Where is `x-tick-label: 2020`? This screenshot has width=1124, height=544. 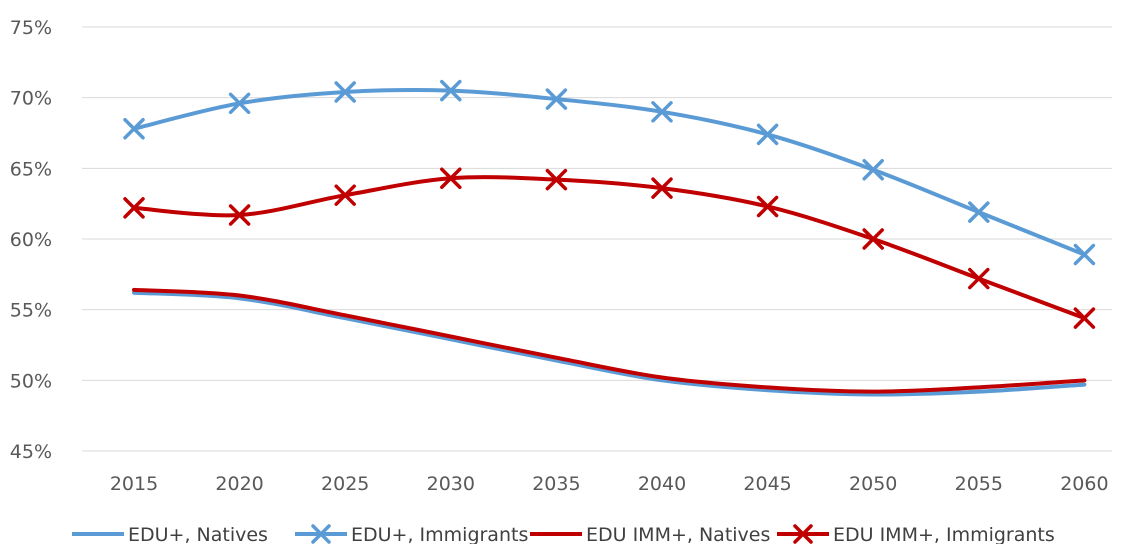 x-tick-label: 2020 is located at coordinates (239, 484).